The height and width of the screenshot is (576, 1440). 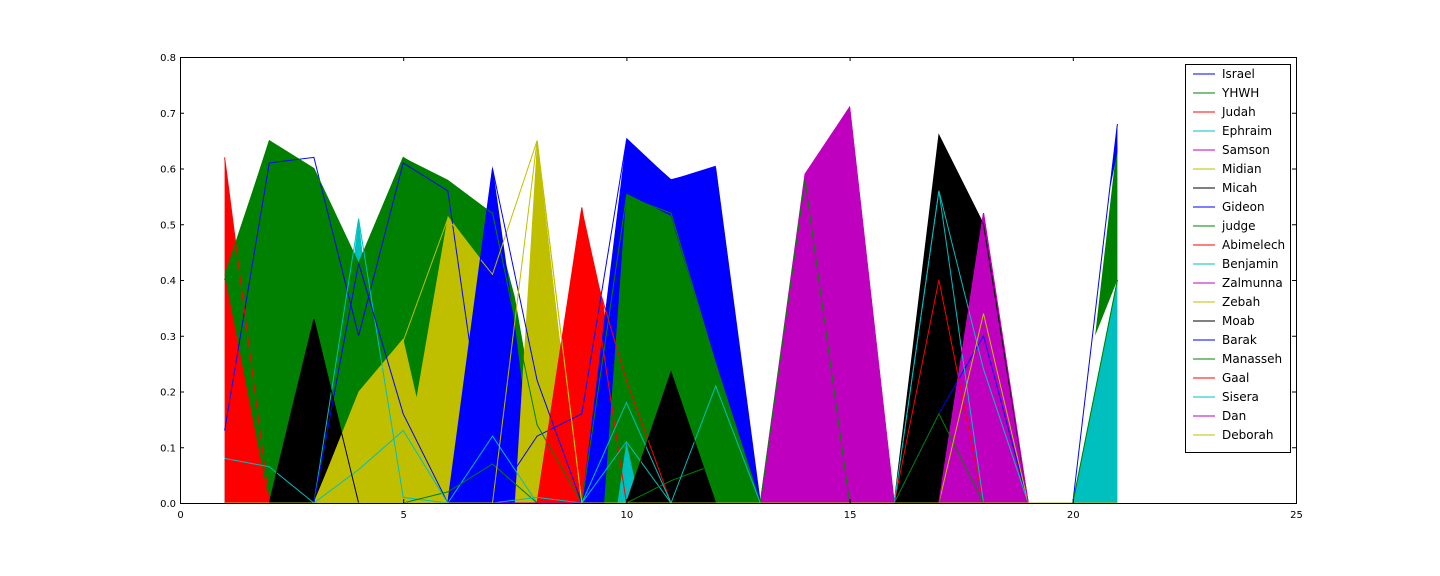 I want to click on x-tick-label: 25, so click(x=1296, y=515).